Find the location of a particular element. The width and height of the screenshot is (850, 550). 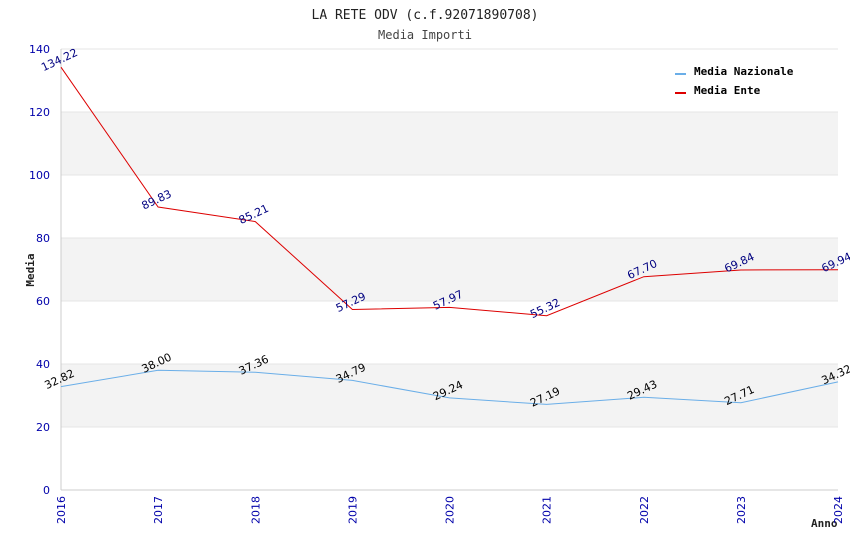

y-tick-label: 140 is located at coordinates (39, 49).